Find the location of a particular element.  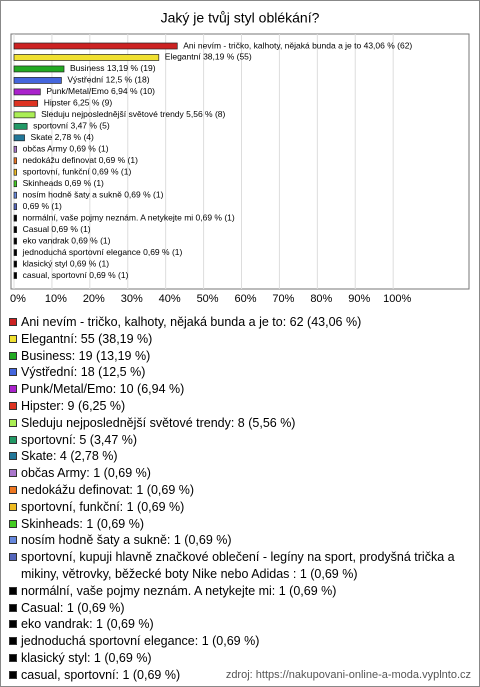

bar-label: 0,69 % (1) is located at coordinates (42, 206).